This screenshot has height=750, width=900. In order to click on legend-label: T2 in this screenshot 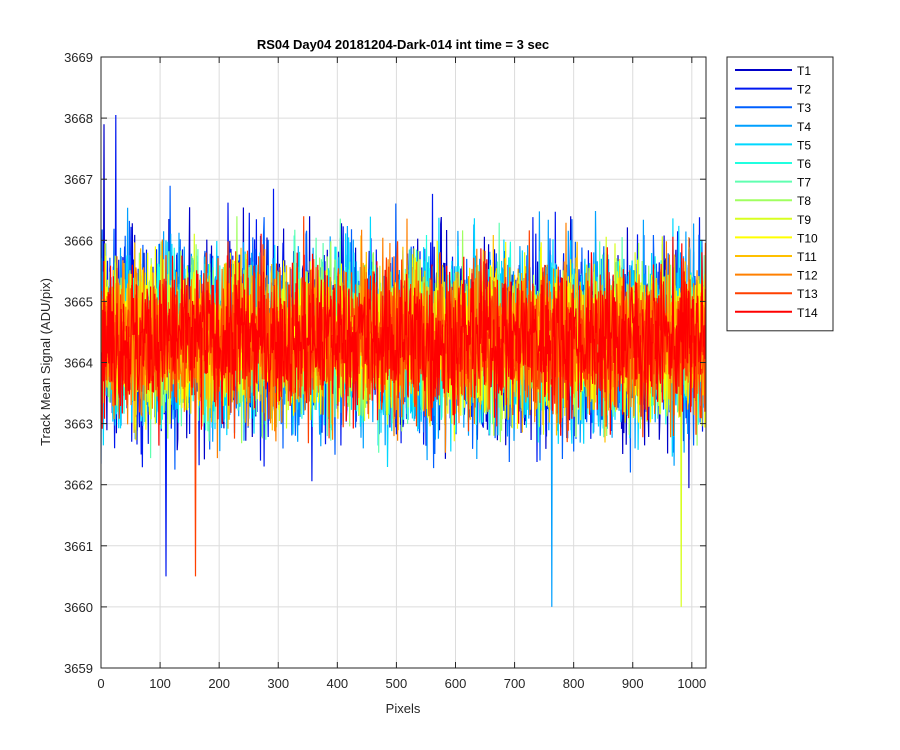, I will do `click(804, 90)`.